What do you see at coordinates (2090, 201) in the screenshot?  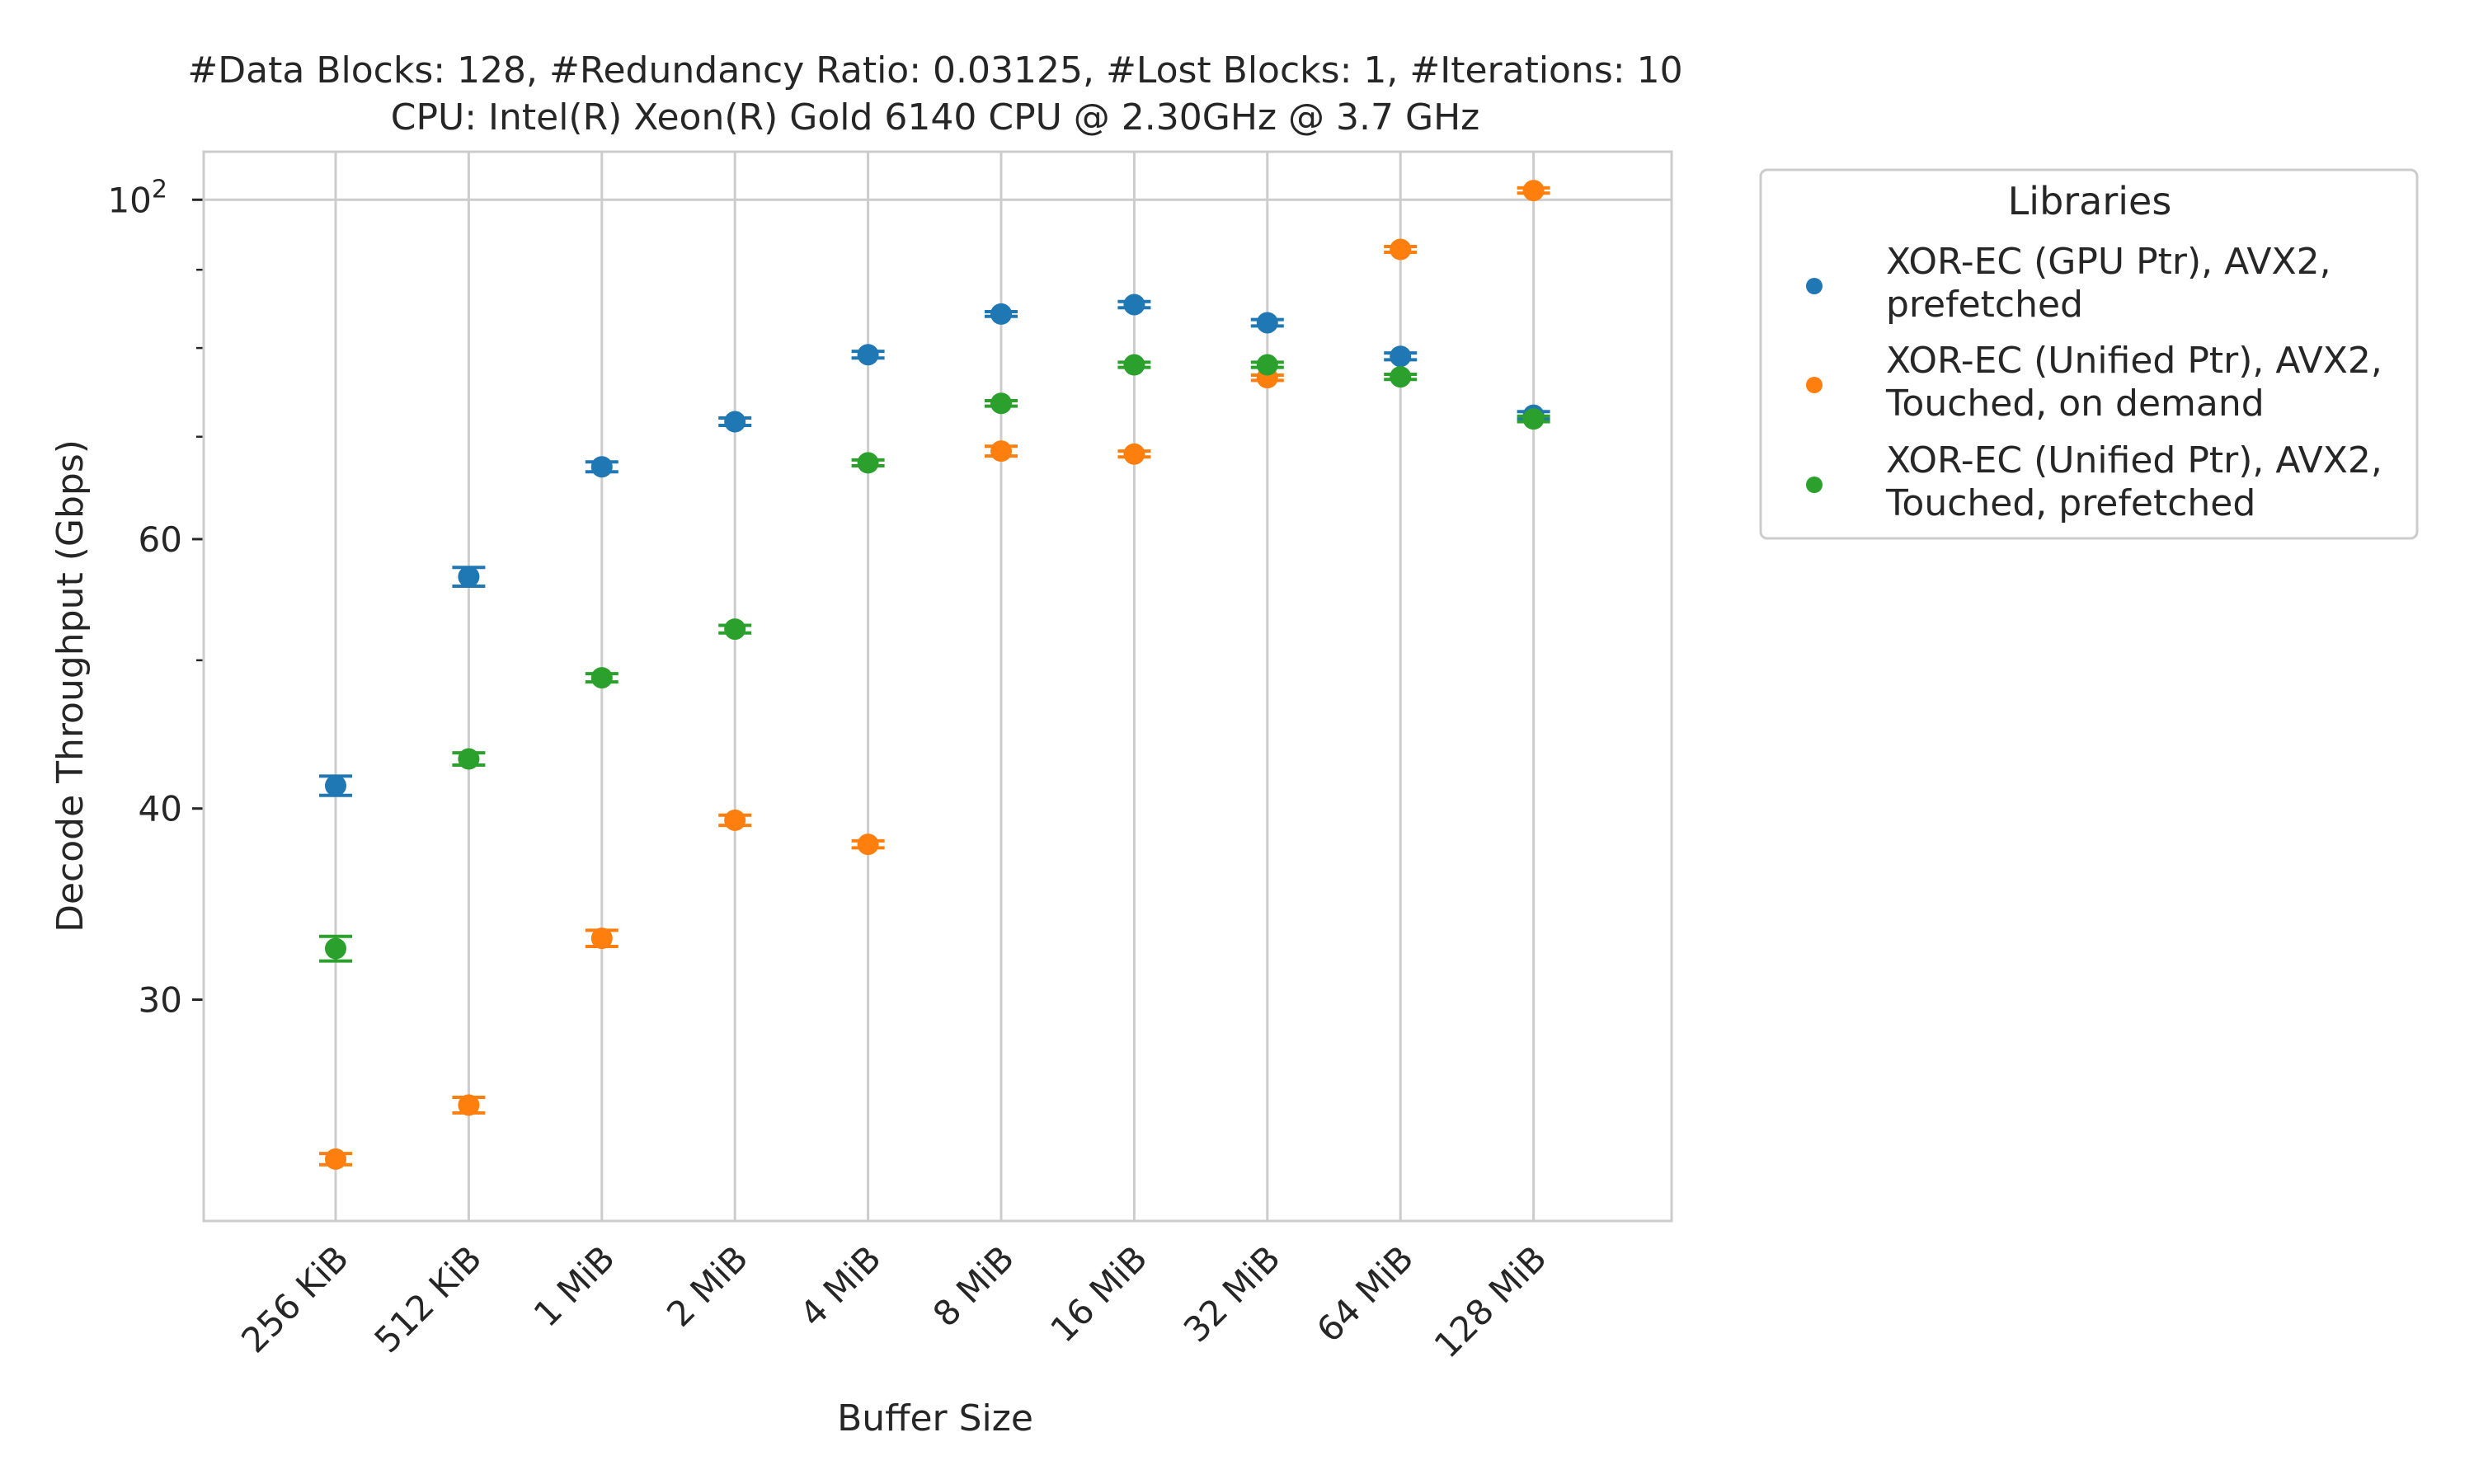 I see `legend-title: Libraries` at bounding box center [2090, 201].